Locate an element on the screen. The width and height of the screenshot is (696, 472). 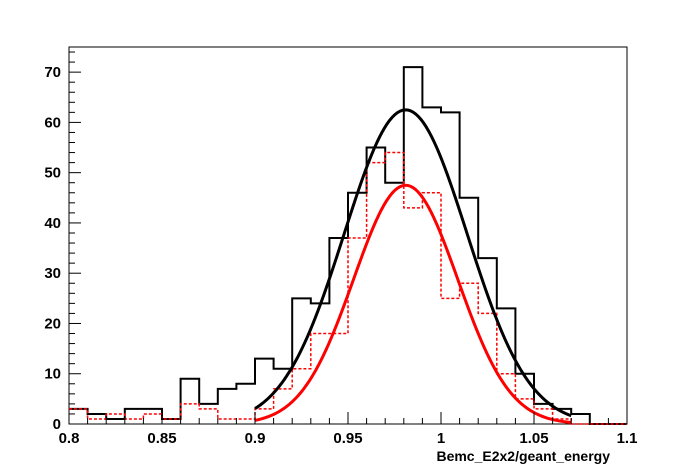
y-tick-label: 60 is located at coordinates (52, 122).